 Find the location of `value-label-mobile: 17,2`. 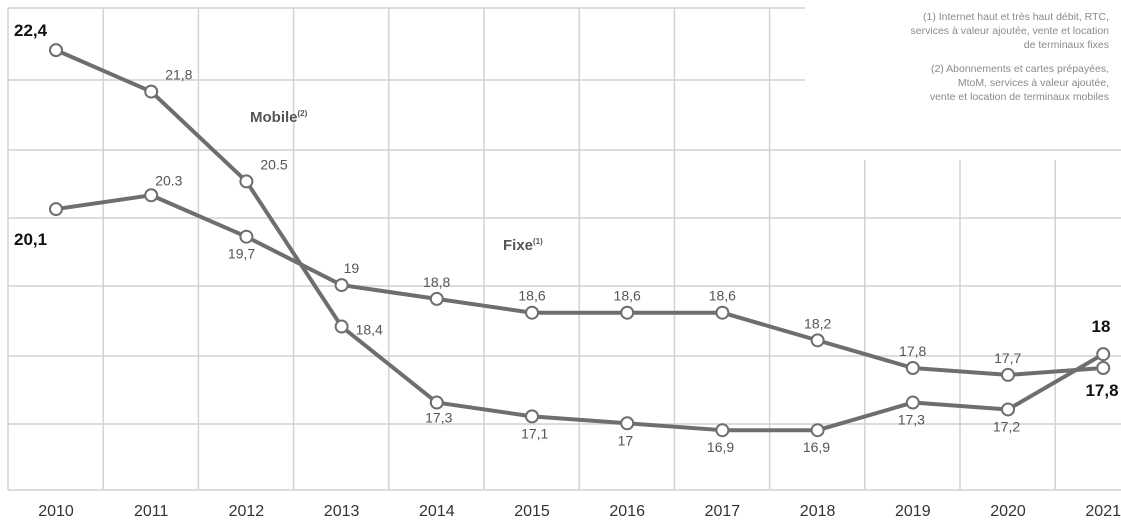

value-label-mobile: 17,2 is located at coordinates (1006, 426).